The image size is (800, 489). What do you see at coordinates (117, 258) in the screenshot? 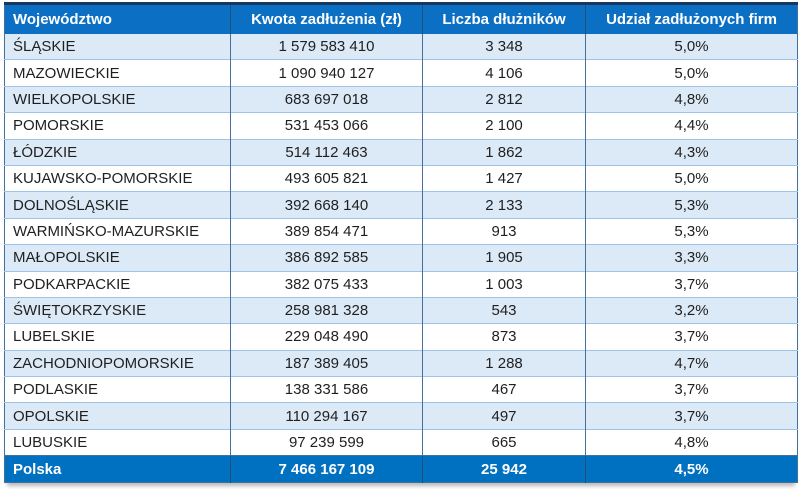
I see `cell-voivodeship: MAŁOPOLSKIE` at bounding box center [117, 258].